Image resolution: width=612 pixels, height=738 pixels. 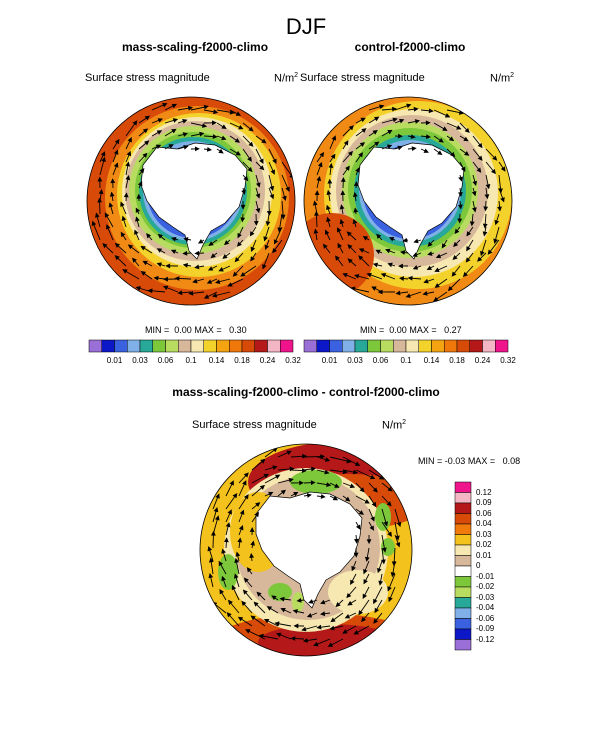 What do you see at coordinates (406, 360) in the screenshot?
I see `colorbar-tick-label: 0.1` at bounding box center [406, 360].